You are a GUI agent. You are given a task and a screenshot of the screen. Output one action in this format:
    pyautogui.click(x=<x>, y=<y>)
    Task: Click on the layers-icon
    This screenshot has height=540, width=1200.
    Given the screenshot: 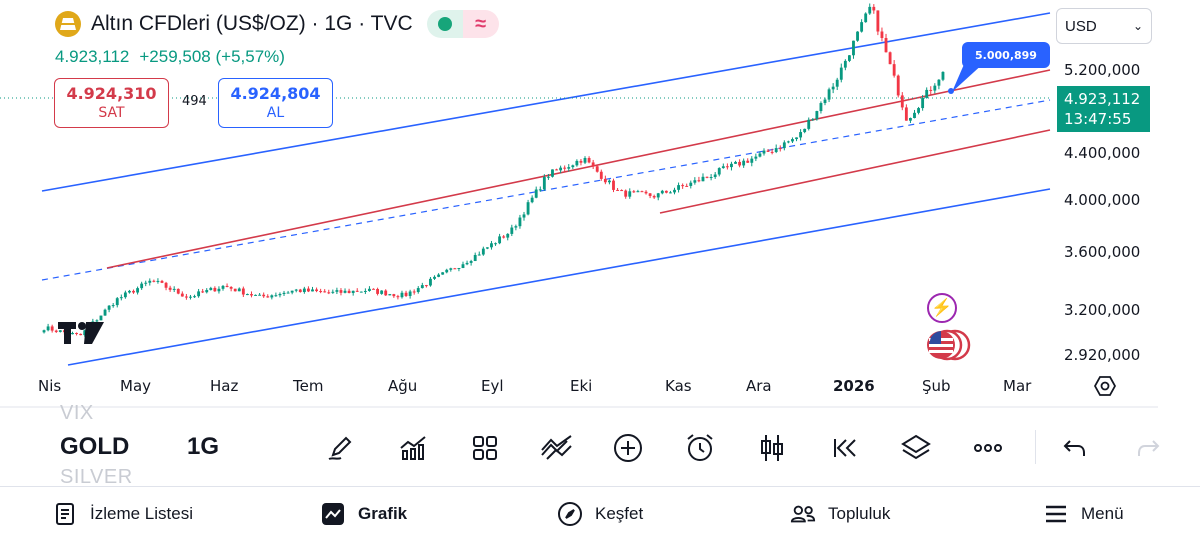 What is the action you would take?
    pyautogui.click(x=916, y=448)
    